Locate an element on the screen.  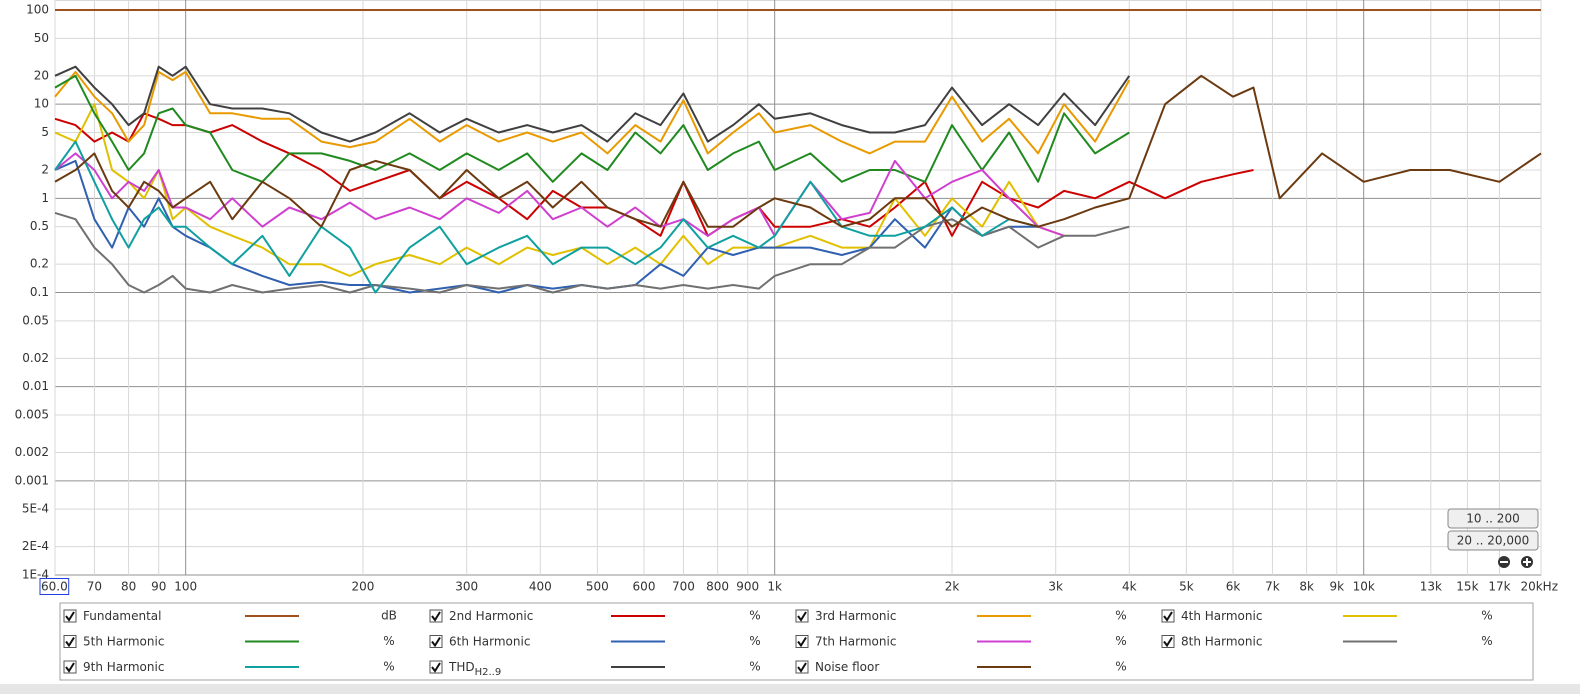
legend-name-text: 9th Harmonic is located at coordinates (123, 667).